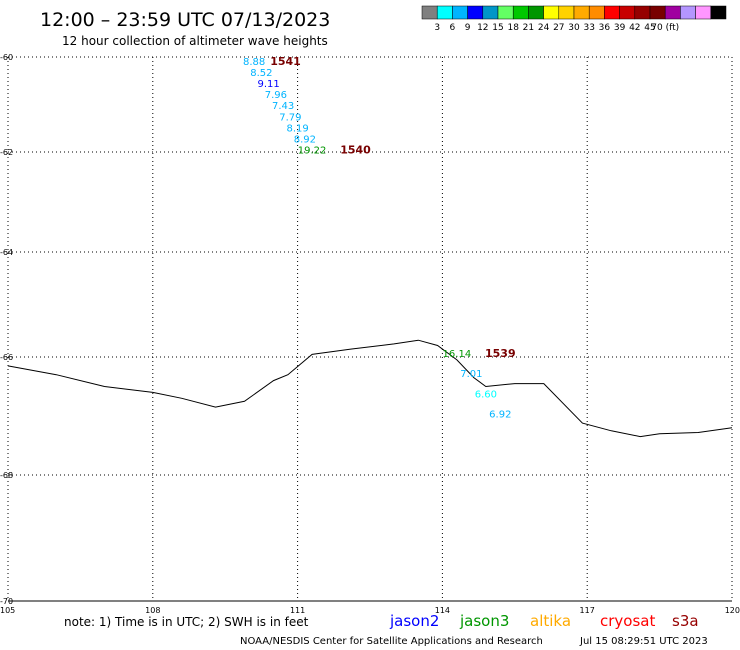 The width and height of the screenshot is (740, 650). I want to click on color-scale-label: 42, so click(634, 28).